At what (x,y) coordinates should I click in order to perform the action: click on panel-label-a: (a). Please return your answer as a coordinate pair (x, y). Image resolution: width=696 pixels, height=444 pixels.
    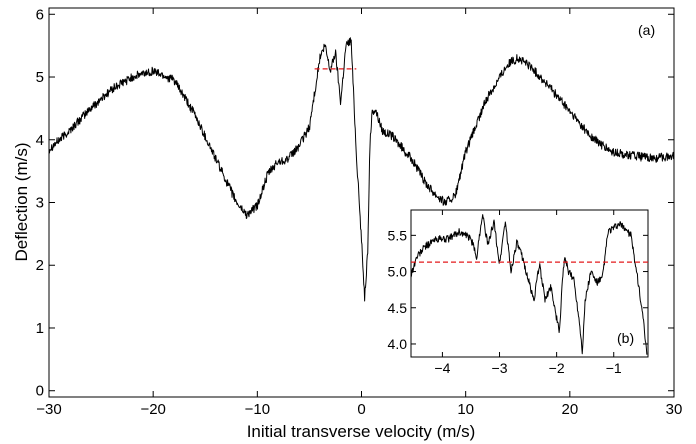
    Looking at the image, I should click on (646, 30).